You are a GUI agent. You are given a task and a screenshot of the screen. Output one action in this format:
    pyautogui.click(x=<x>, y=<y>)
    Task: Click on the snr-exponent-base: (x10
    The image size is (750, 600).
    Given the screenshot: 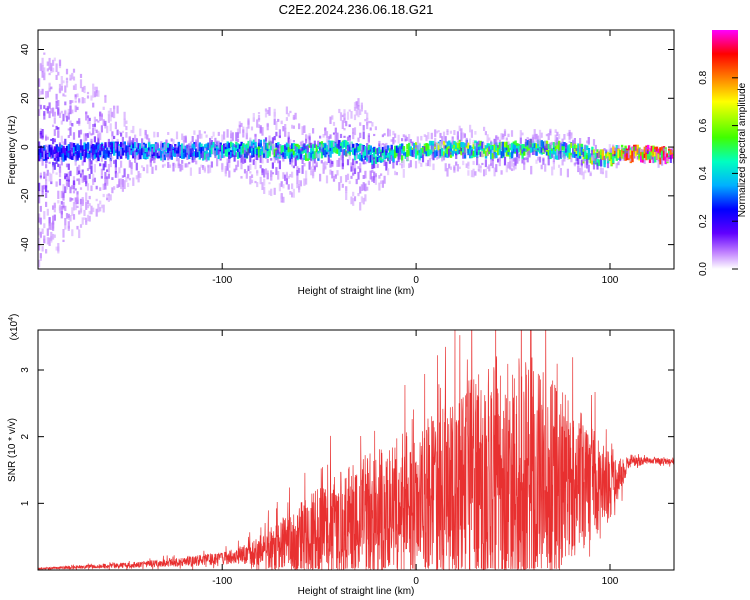 What is the action you would take?
    pyautogui.click(x=14, y=330)
    